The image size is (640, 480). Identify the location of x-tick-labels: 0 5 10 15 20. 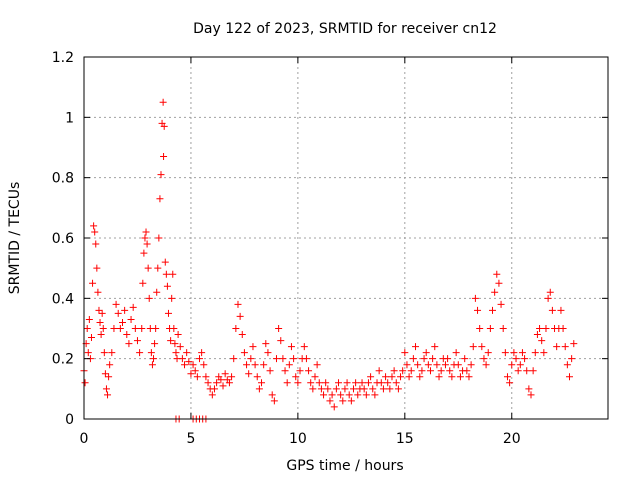
(300, 439).